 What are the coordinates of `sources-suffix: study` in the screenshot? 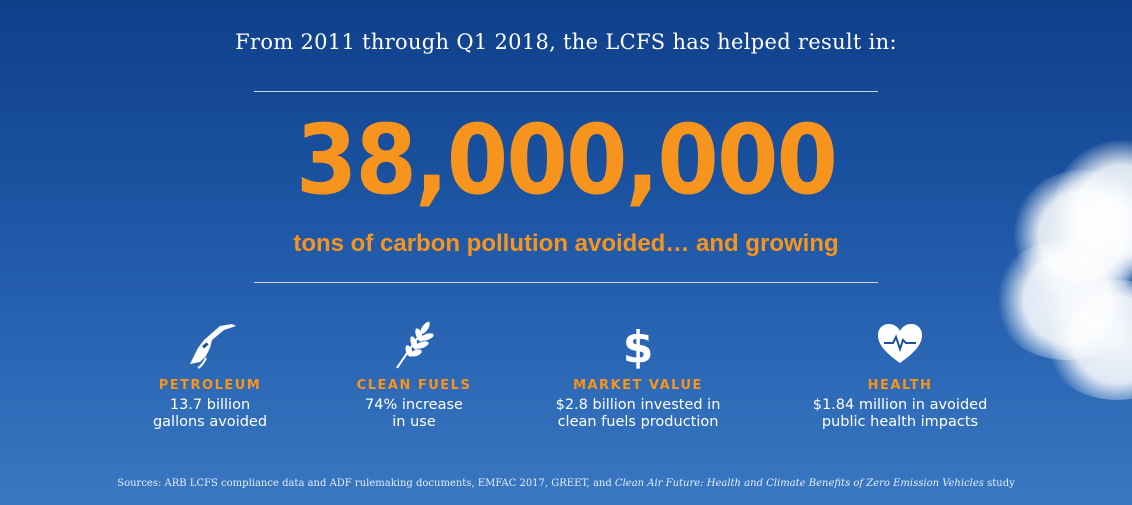 It's located at (999, 483).